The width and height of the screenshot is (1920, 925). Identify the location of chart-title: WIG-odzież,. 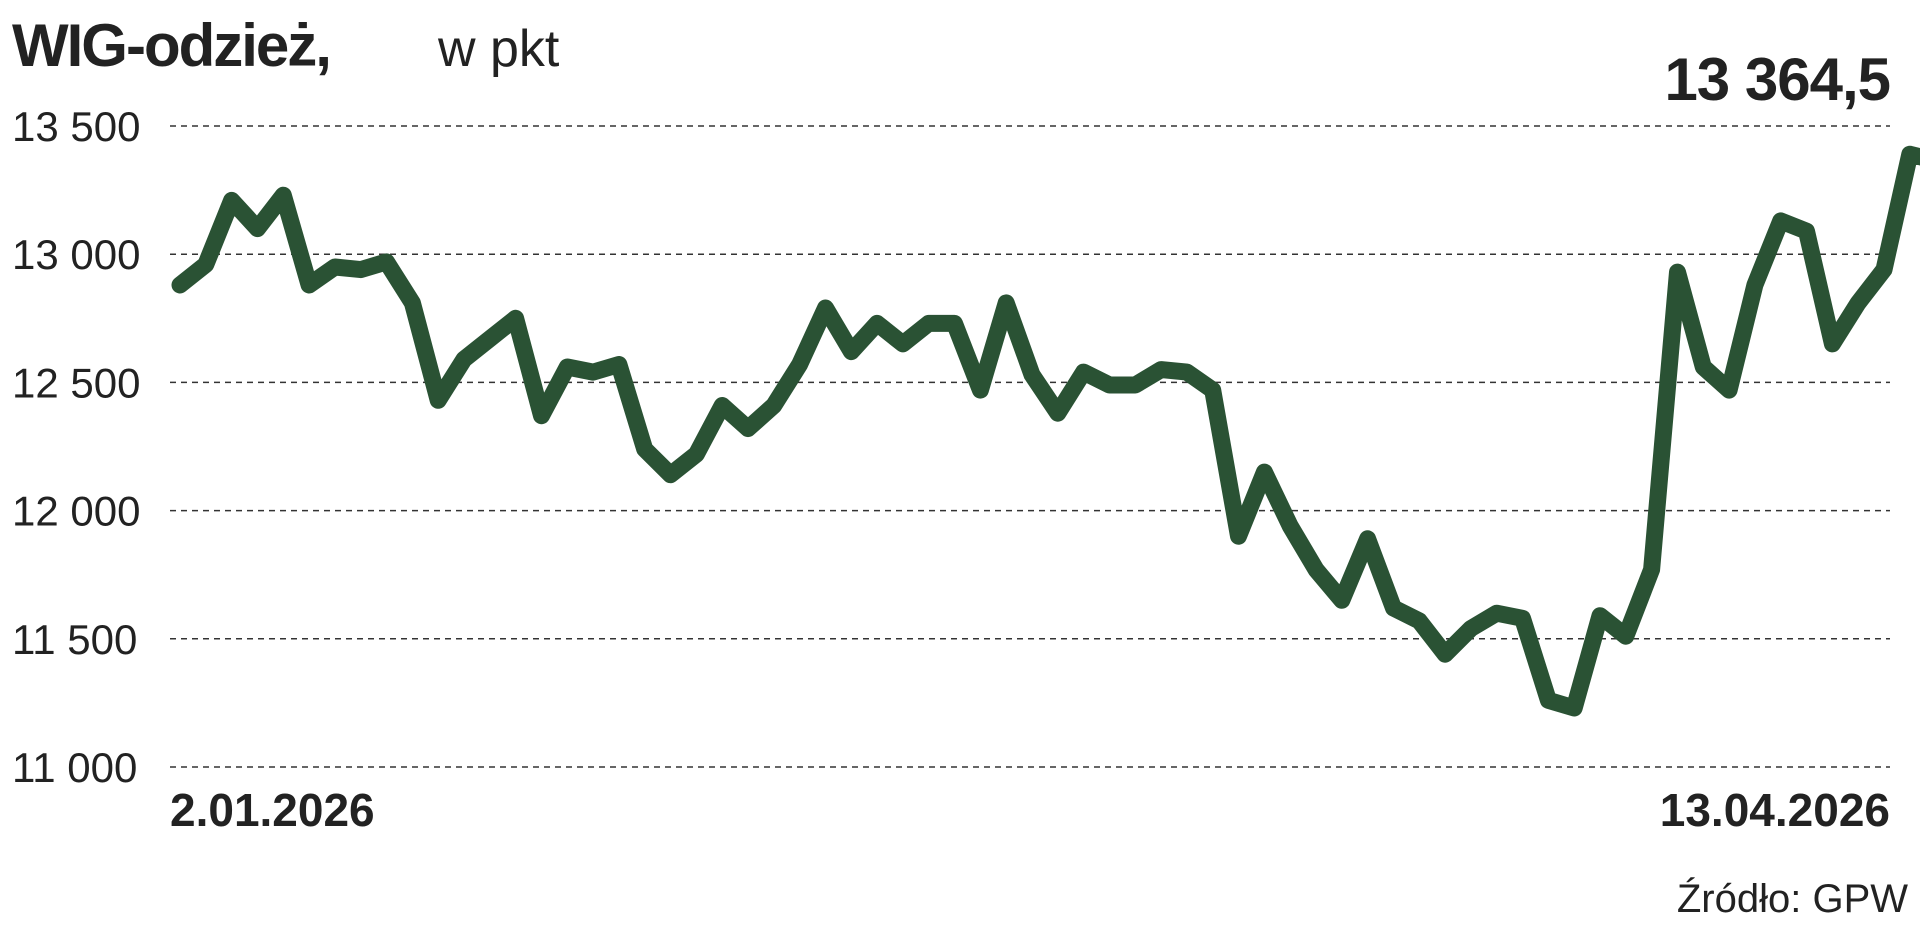
(171, 45).